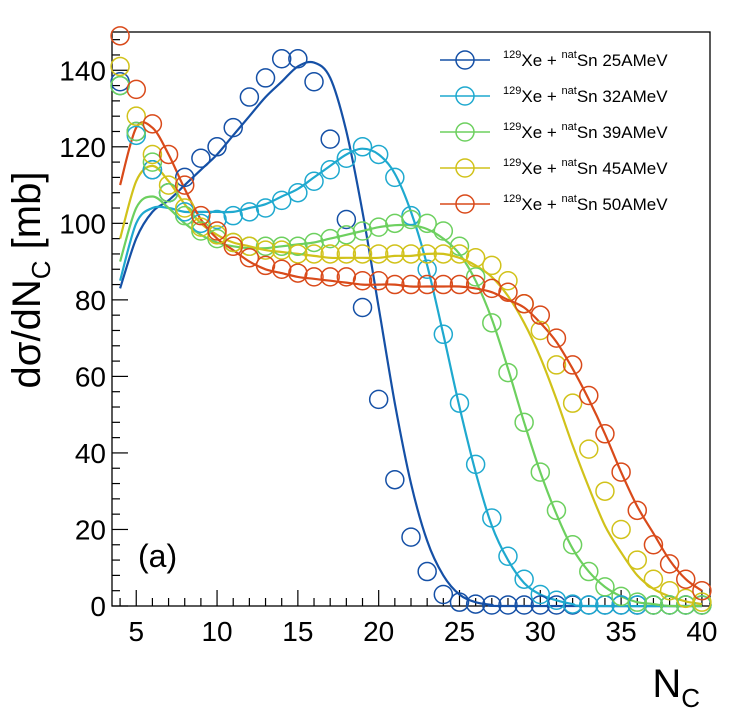  I want to click on y-axis-label-unit: [mb], so click(27, 216).